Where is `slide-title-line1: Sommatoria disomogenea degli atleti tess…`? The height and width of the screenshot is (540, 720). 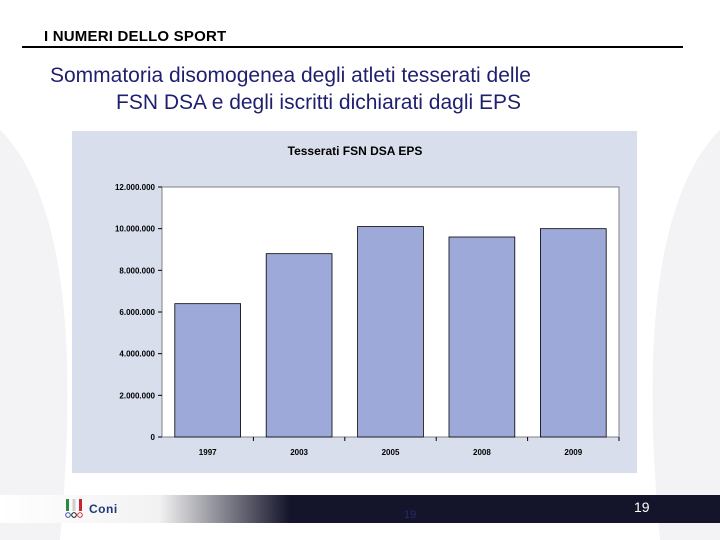 slide-title-line1: Sommatoria disomogenea degli atleti tess… is located at coordinates (290, 75).